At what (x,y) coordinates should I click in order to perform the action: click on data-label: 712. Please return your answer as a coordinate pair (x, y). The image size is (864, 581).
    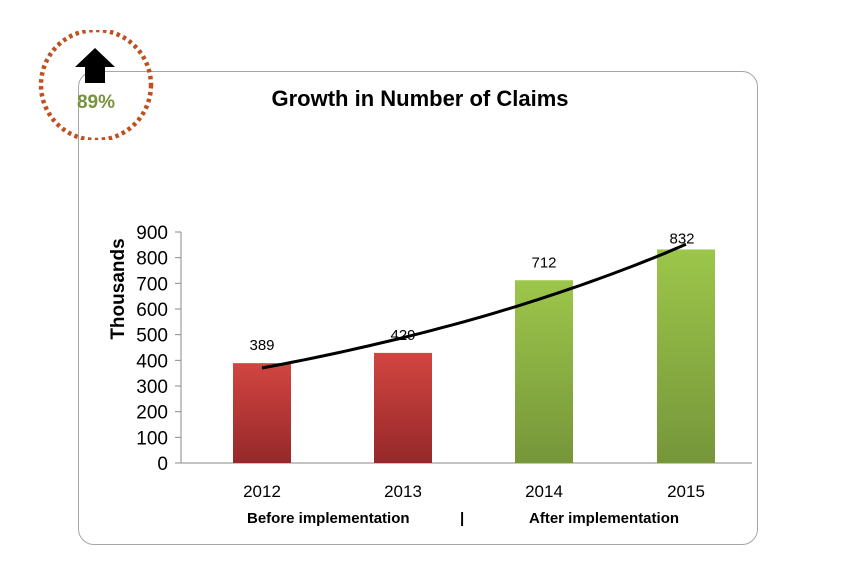
    Looking at the image, I should click on (543, 262).